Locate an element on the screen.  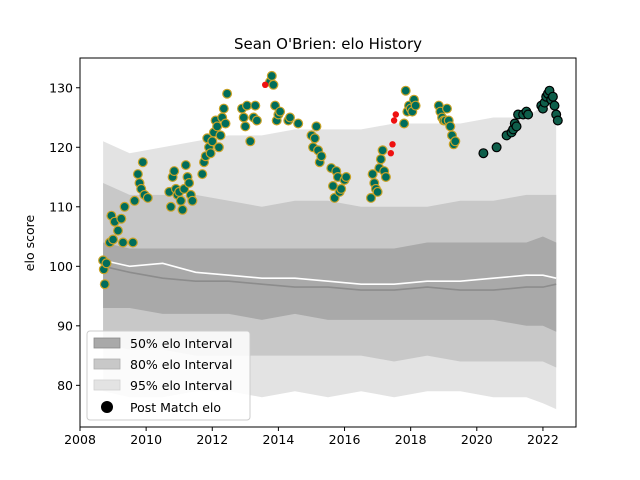
y-tick-label: 110 is located at coordinates (61, 206).